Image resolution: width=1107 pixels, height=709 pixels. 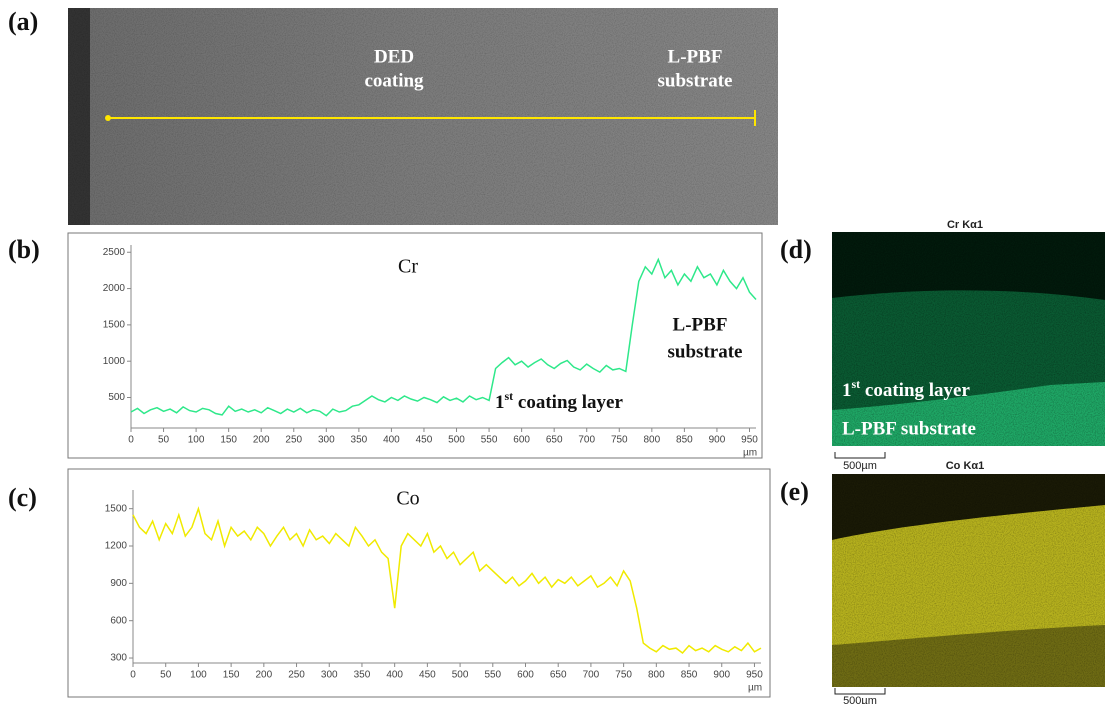 I want to click on panel-label: (d), so click(x=796, y=249).